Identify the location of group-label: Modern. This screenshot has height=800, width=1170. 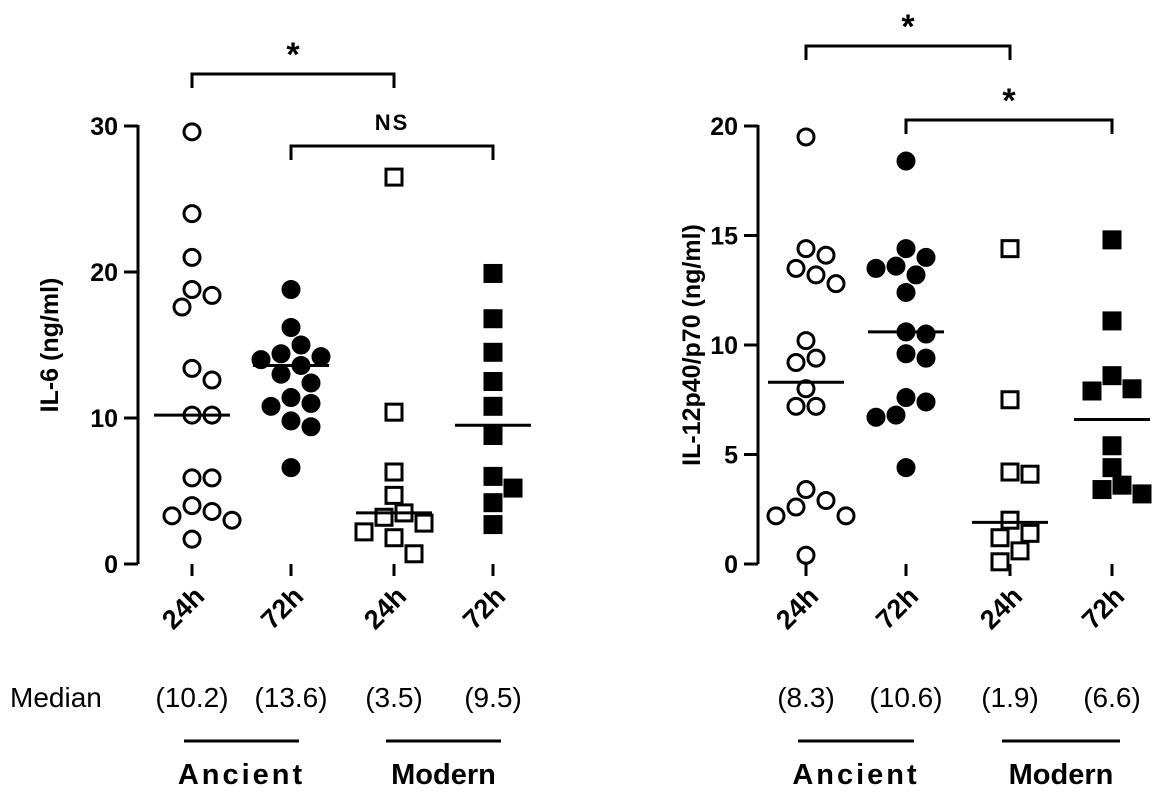
(1061, 775).